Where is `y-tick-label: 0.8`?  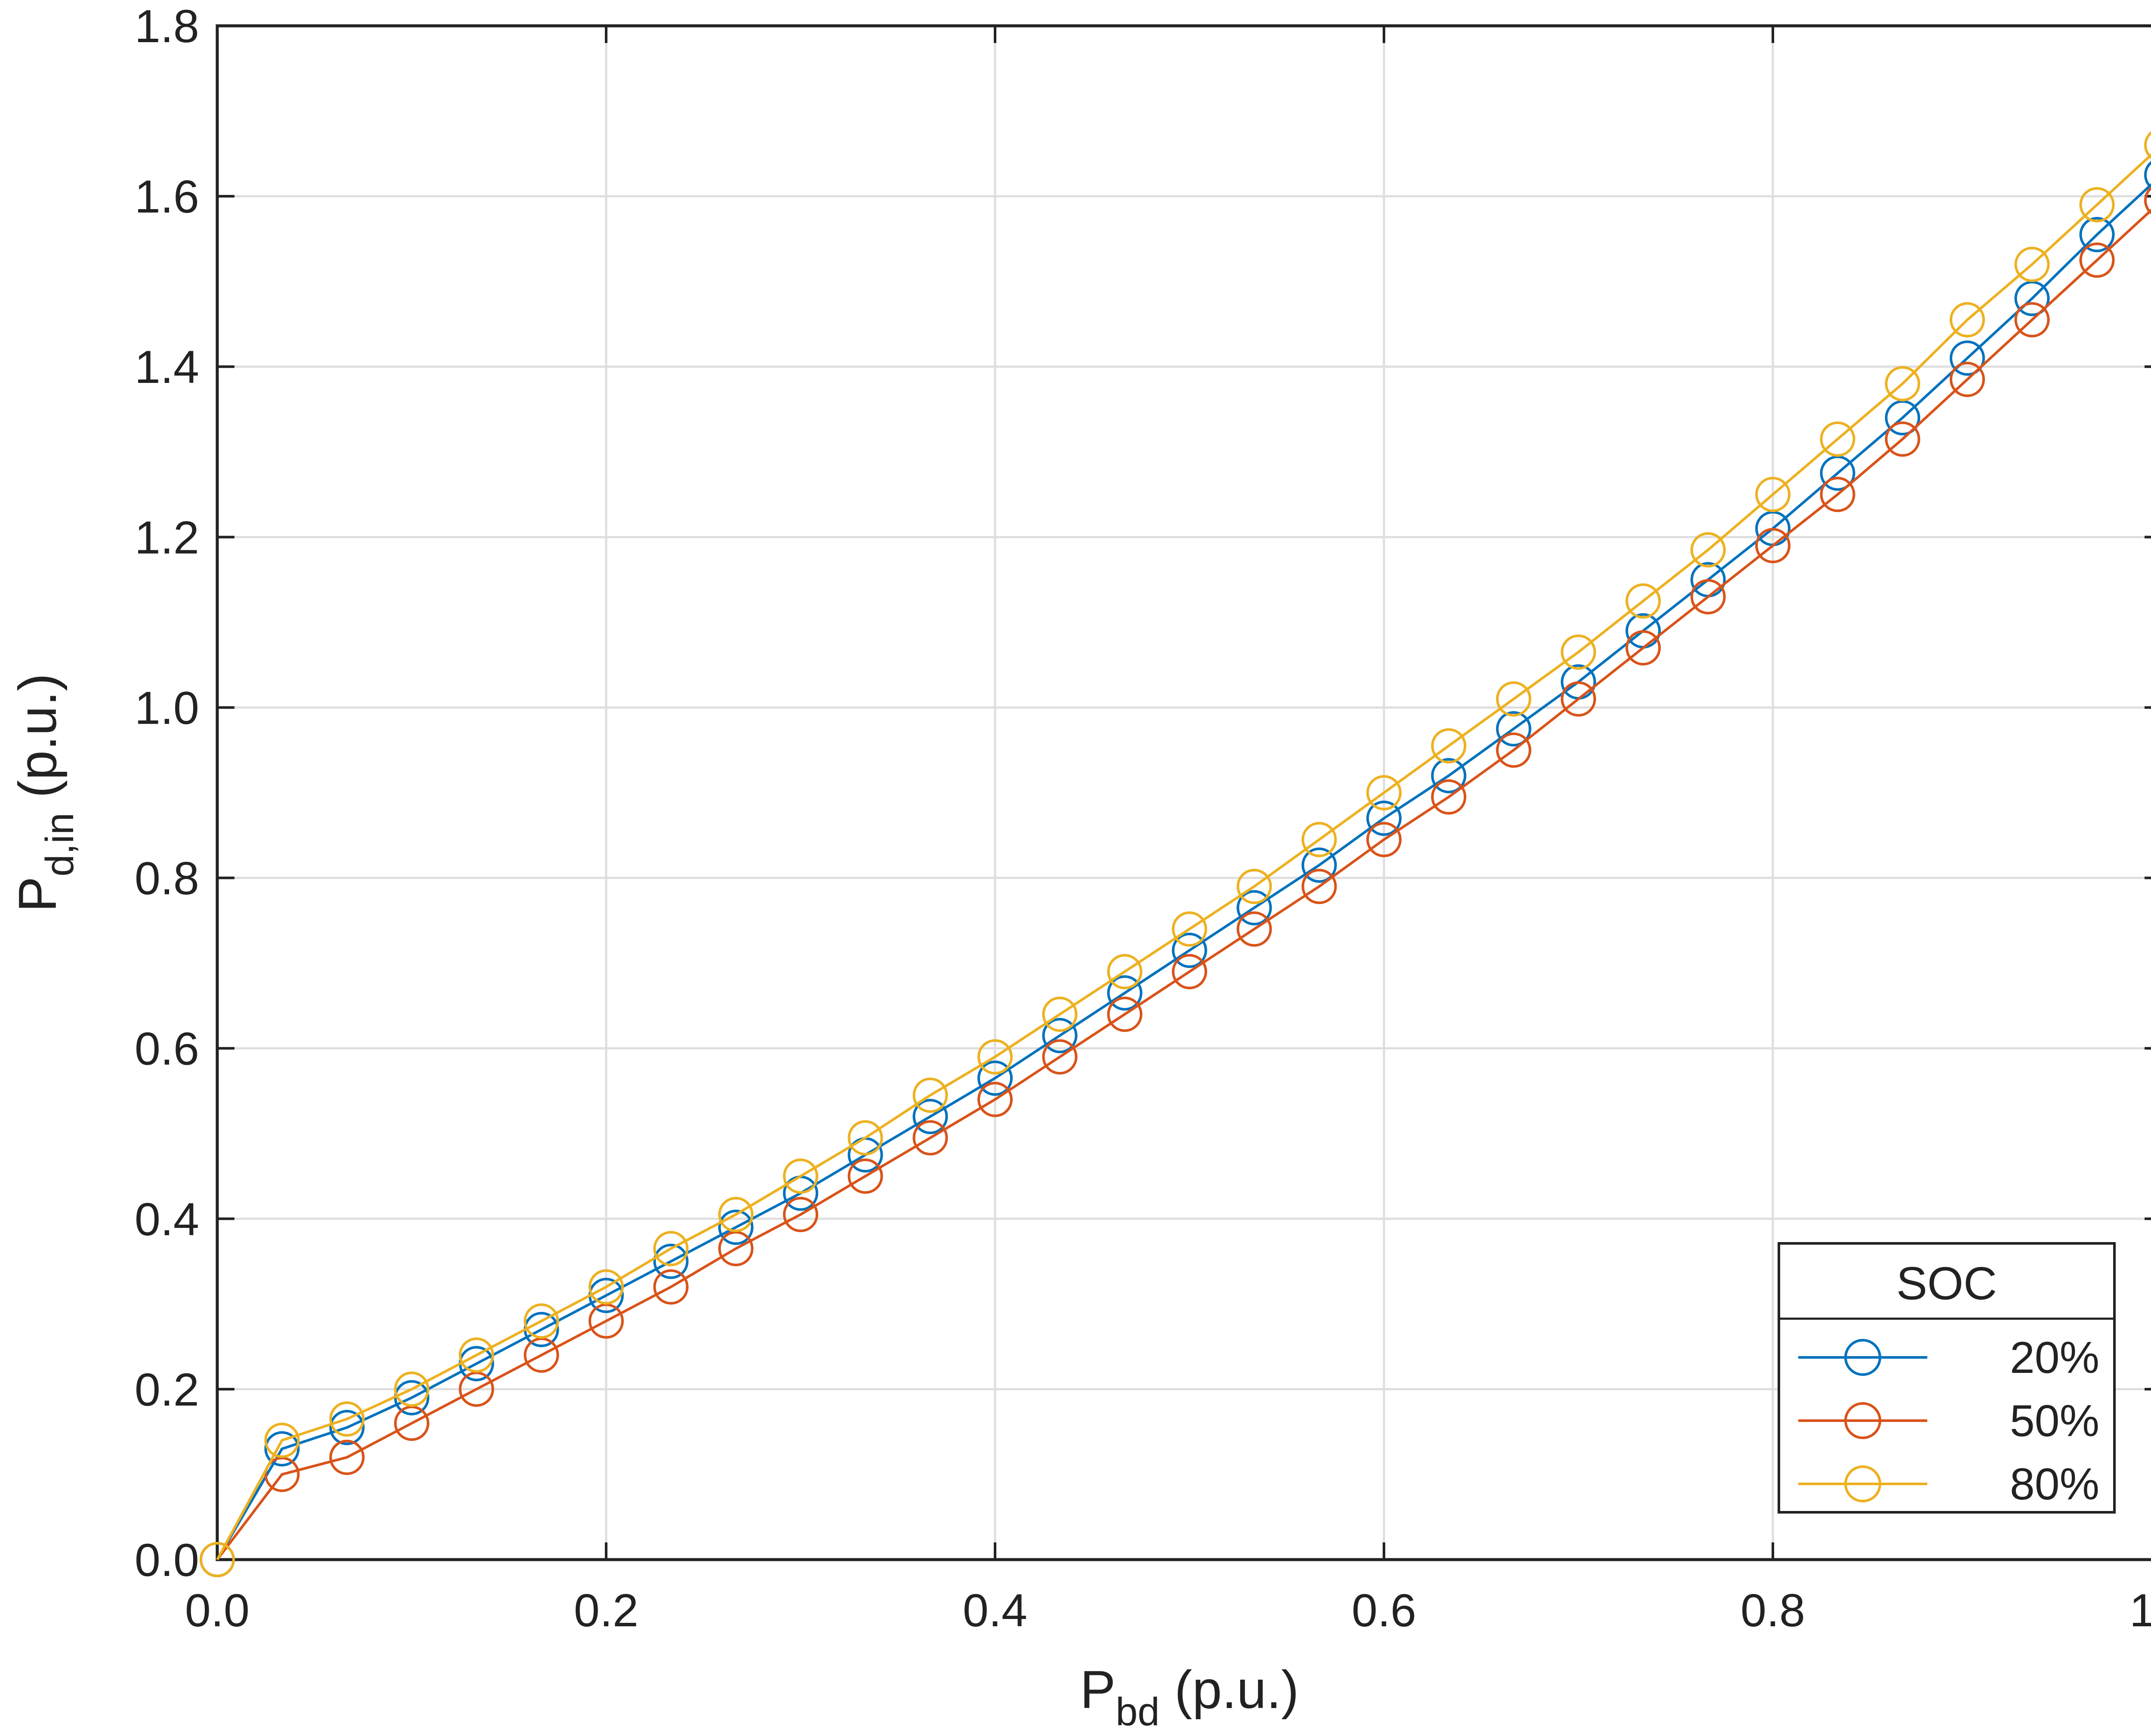
y-tick-label: 0.8 is located at coordinates (167, 878).